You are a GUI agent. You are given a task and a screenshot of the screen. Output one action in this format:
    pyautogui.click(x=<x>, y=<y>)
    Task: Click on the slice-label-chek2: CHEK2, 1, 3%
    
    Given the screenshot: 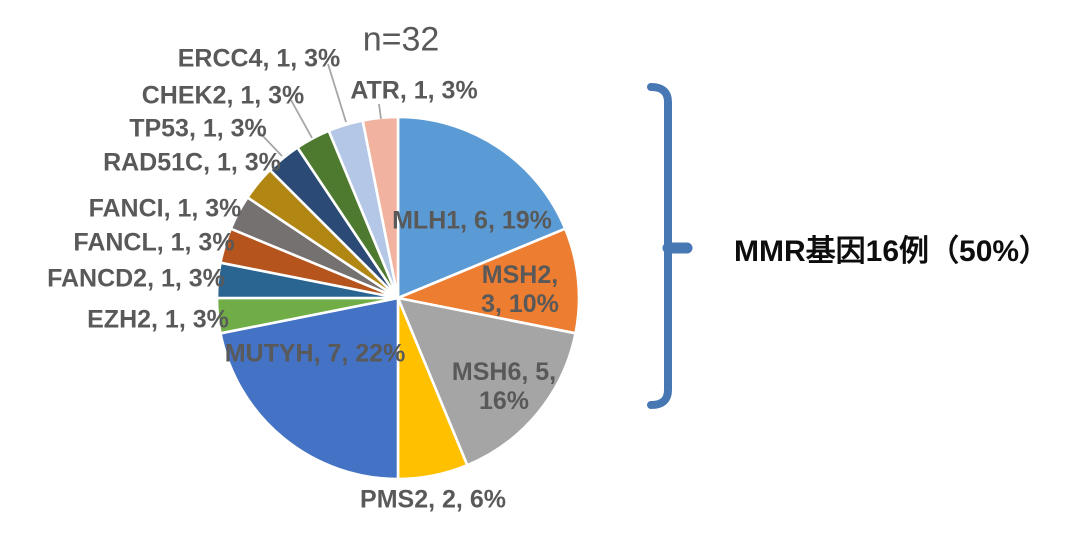 What is the action you would take?
    pyautogui.click(x=223, y=95)
    